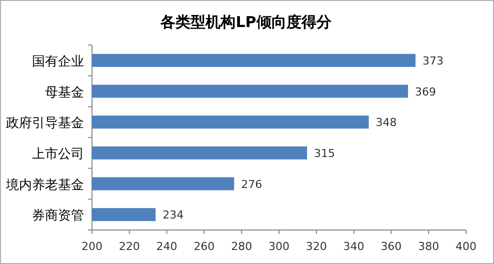 This screenshot has width=494, height=264. I want to click on y-tick-label: 券商资管, so click(58, 216).